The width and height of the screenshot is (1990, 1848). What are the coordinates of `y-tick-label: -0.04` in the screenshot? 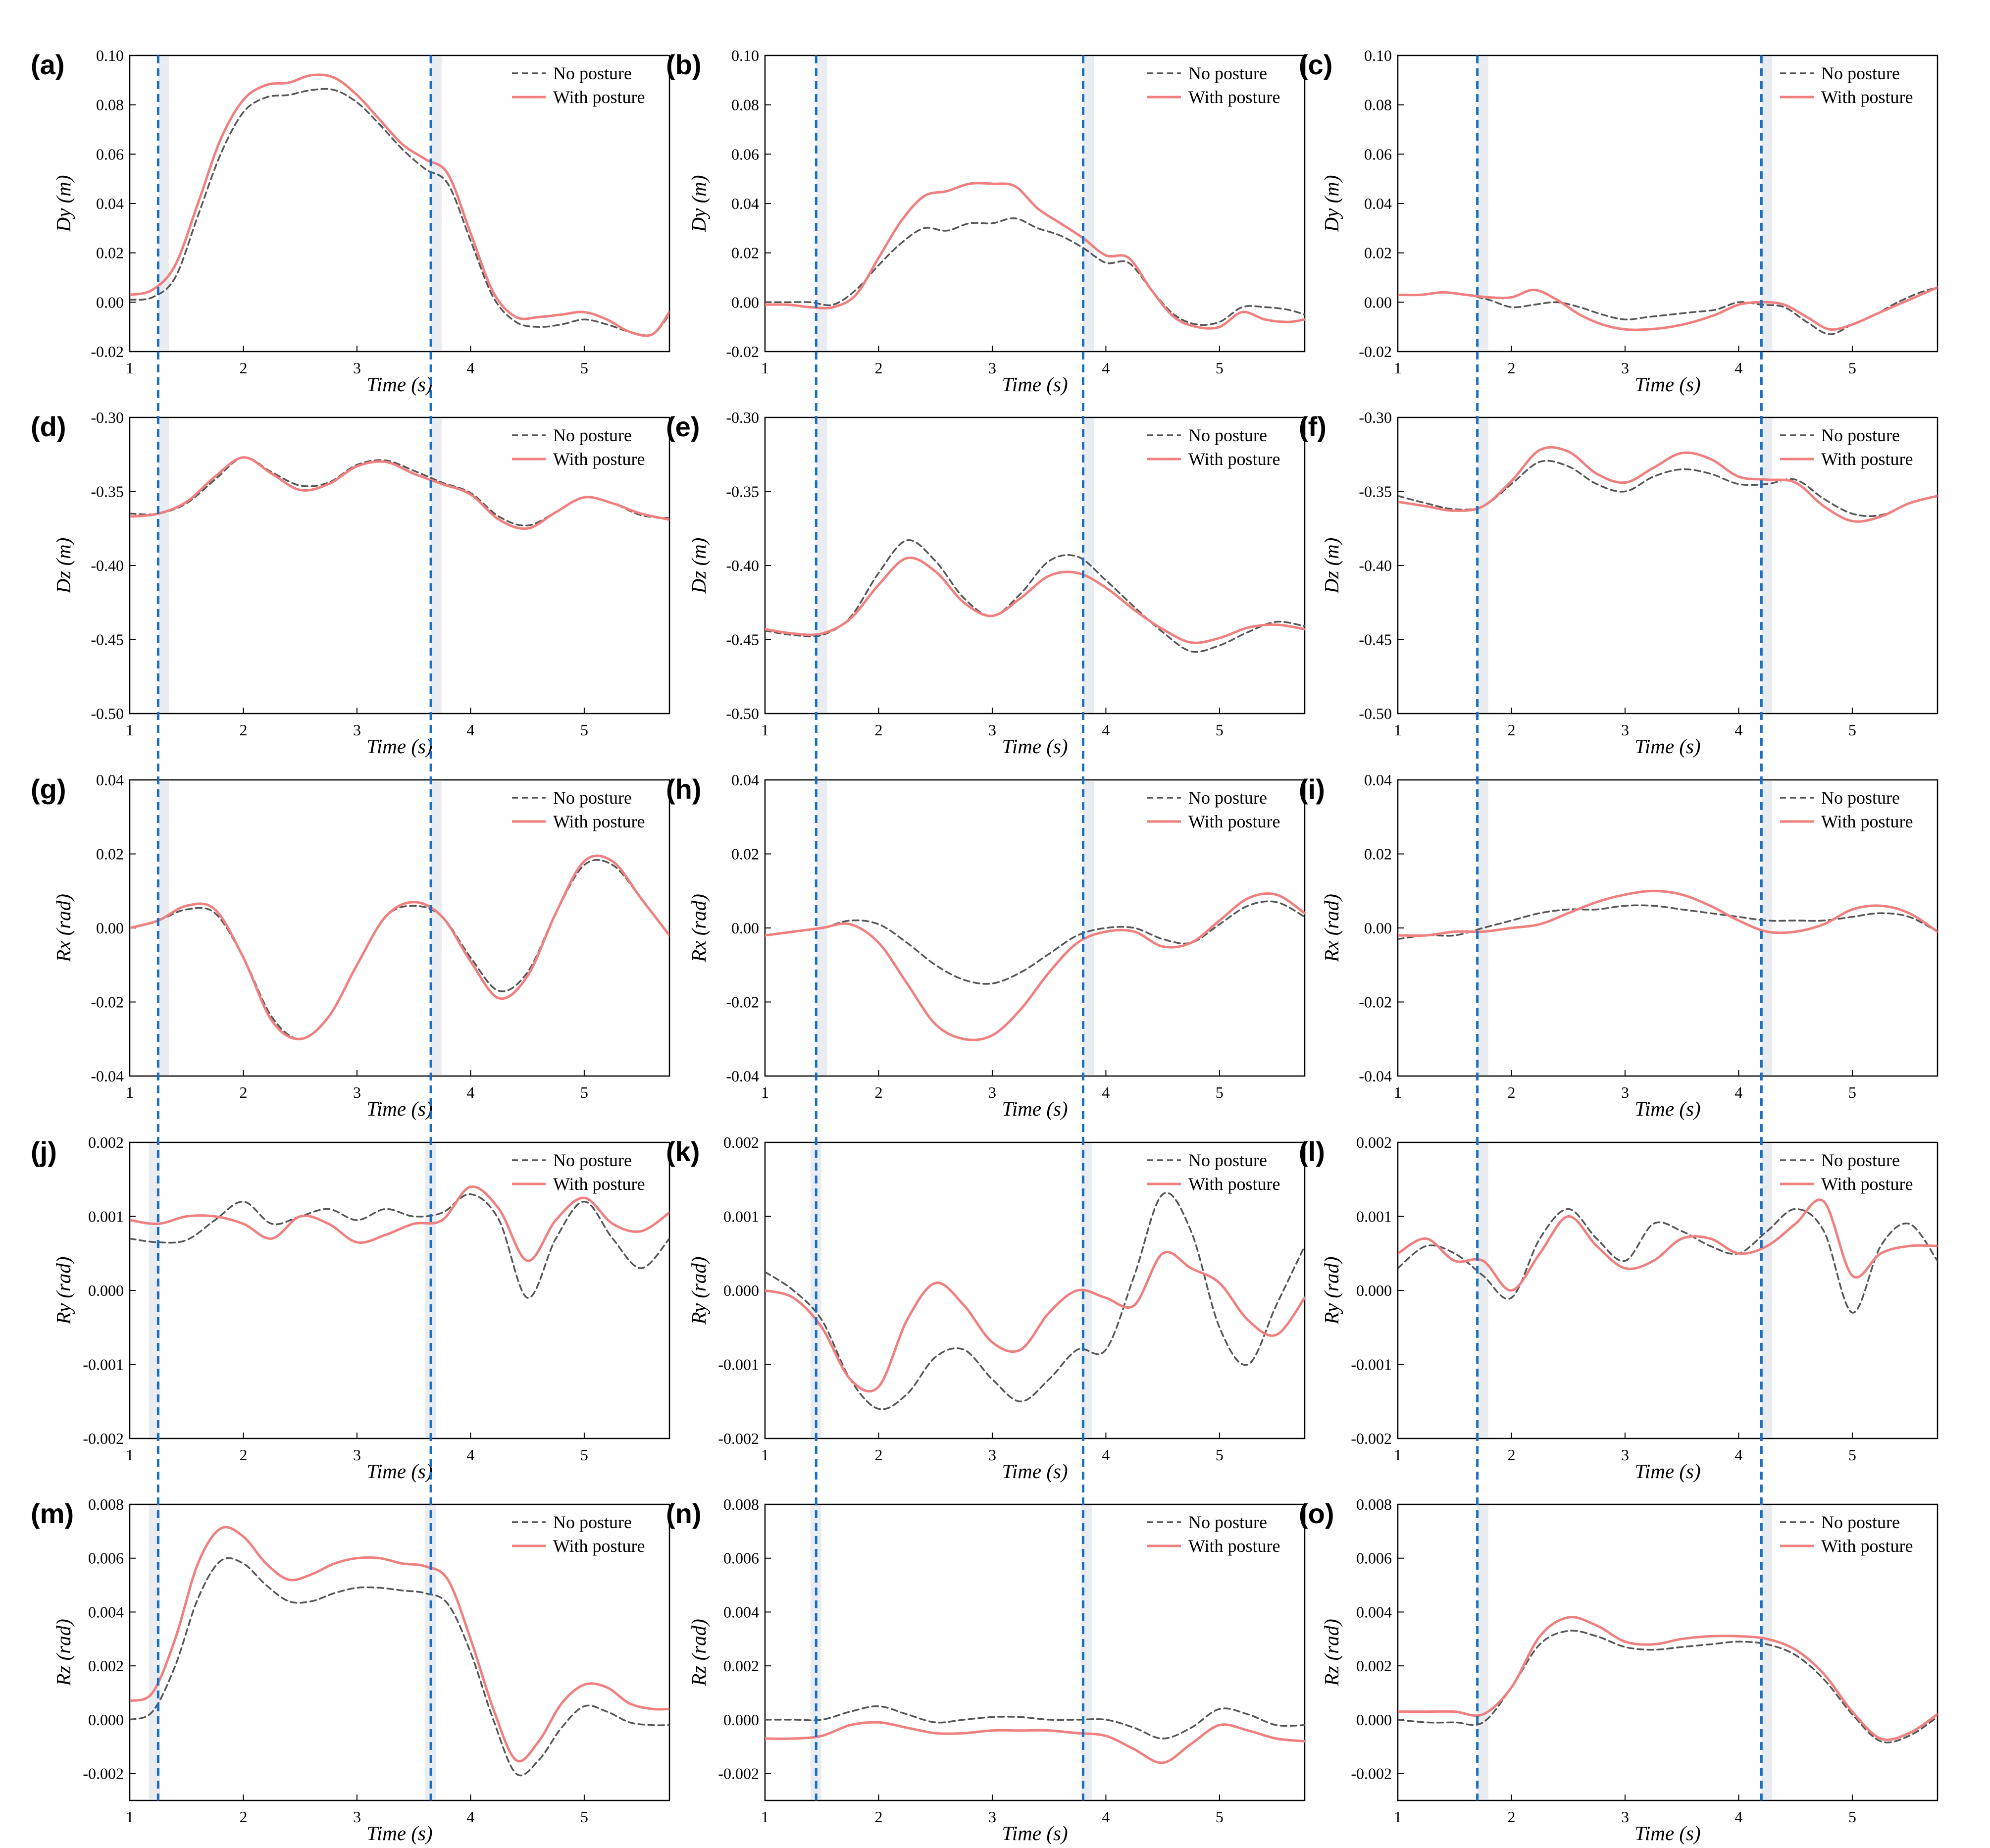 It's located at (108, 1076).